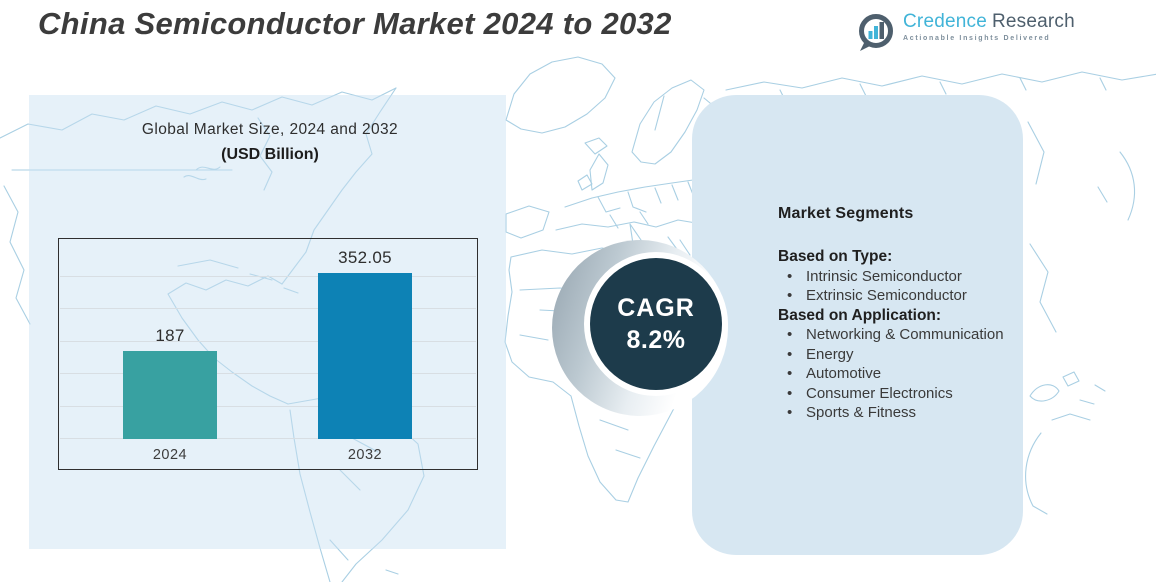  I want to click on bar-value-label: 187, so click(170, 335).